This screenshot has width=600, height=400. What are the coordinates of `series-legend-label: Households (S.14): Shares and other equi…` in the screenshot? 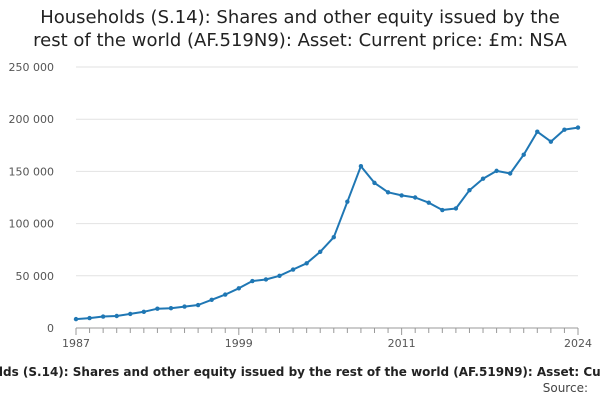 It's located at (300, 372).